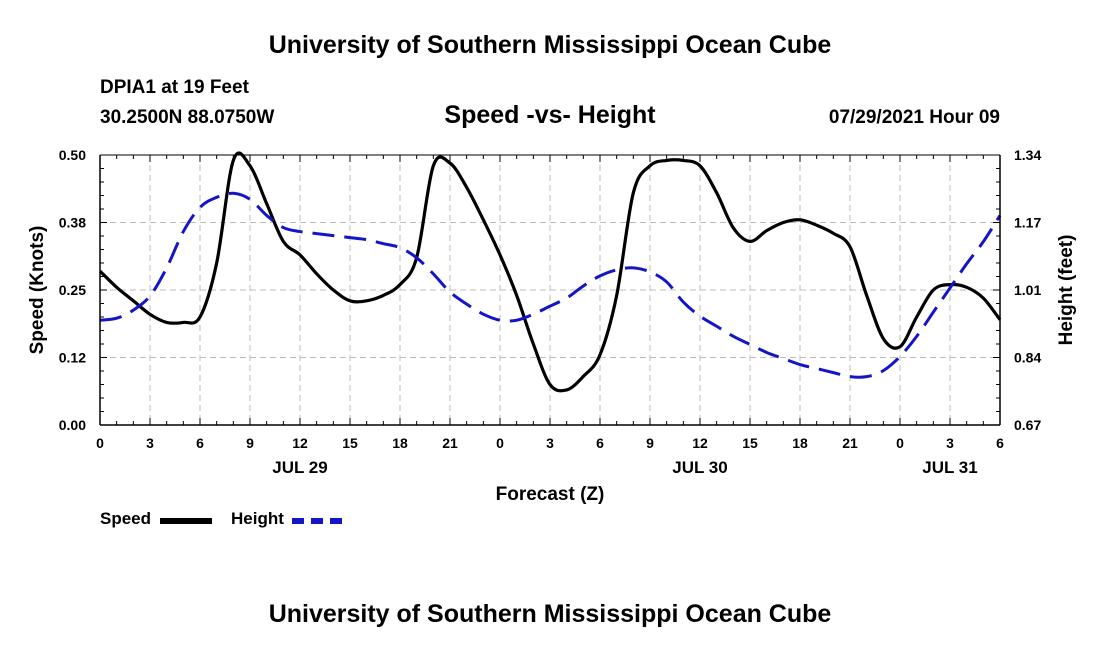 Image resolution: width=1100 pixels, height=650 pixels. What do you see at coordinates (1027, 358) in the screenshot?
I see `y-tick-label-right: 0.84` at bounding box center [1027, 358].